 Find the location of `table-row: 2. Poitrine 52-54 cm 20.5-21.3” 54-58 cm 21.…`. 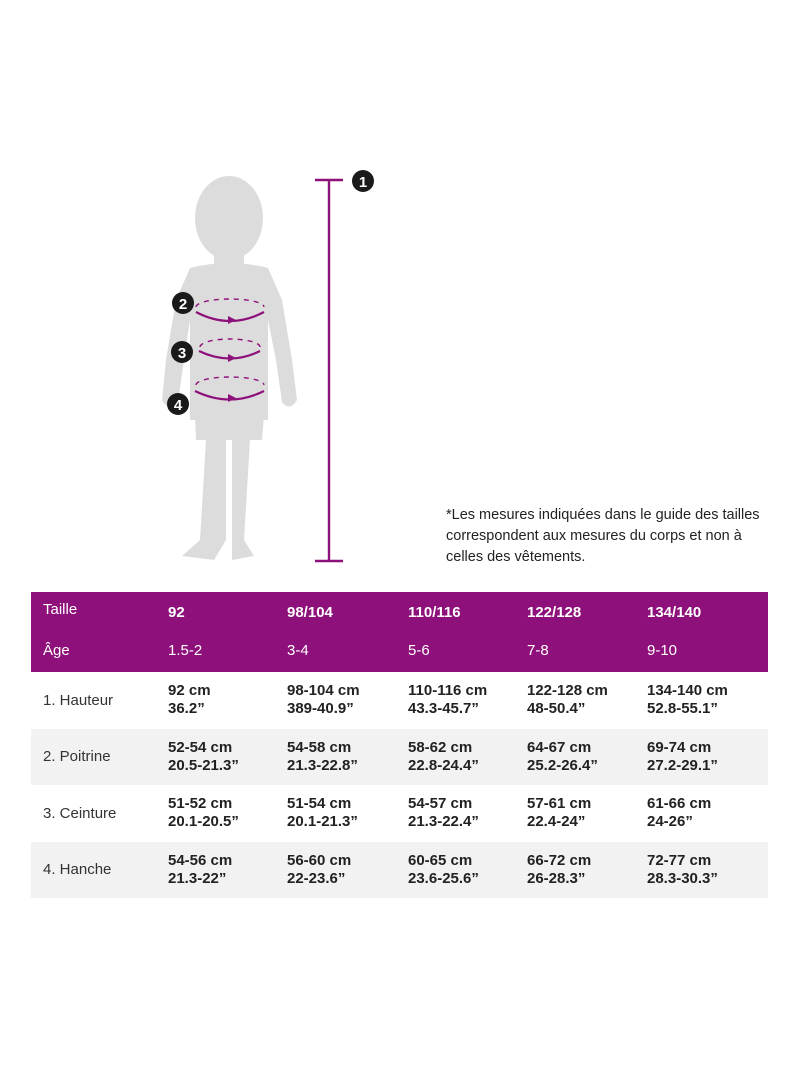

table-row: 2. Poitrine 52-54 cm 20.5-21.3” 54-58 cm 21.… is located at coordinates (399, 756).